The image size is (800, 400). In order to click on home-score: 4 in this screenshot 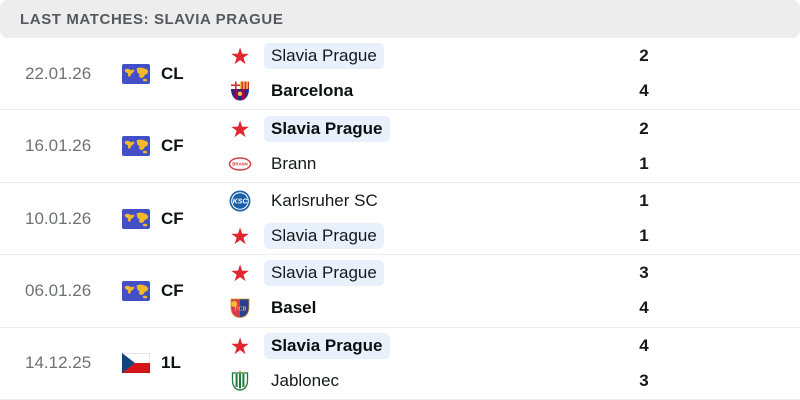, I will do `click(644, 345)`.